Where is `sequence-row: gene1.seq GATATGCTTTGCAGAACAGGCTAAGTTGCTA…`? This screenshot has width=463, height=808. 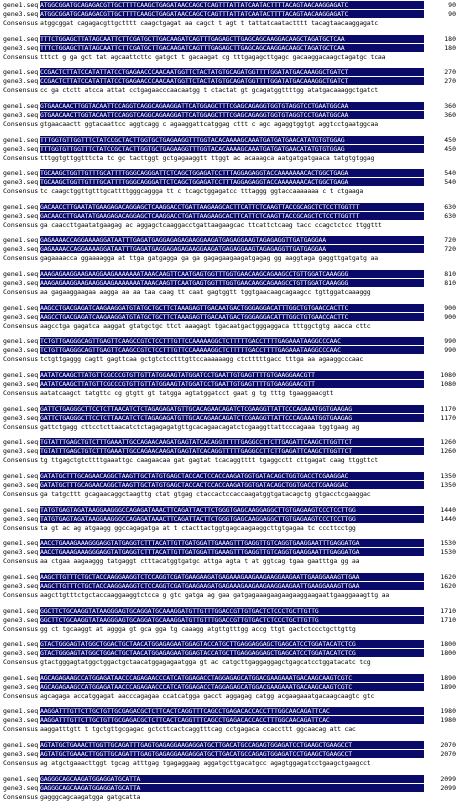 sequence-row: gene1.seq GATATGCTTTGCAGAACAGGCTAAGTTGCTA… is located at coordinates (231, 476).